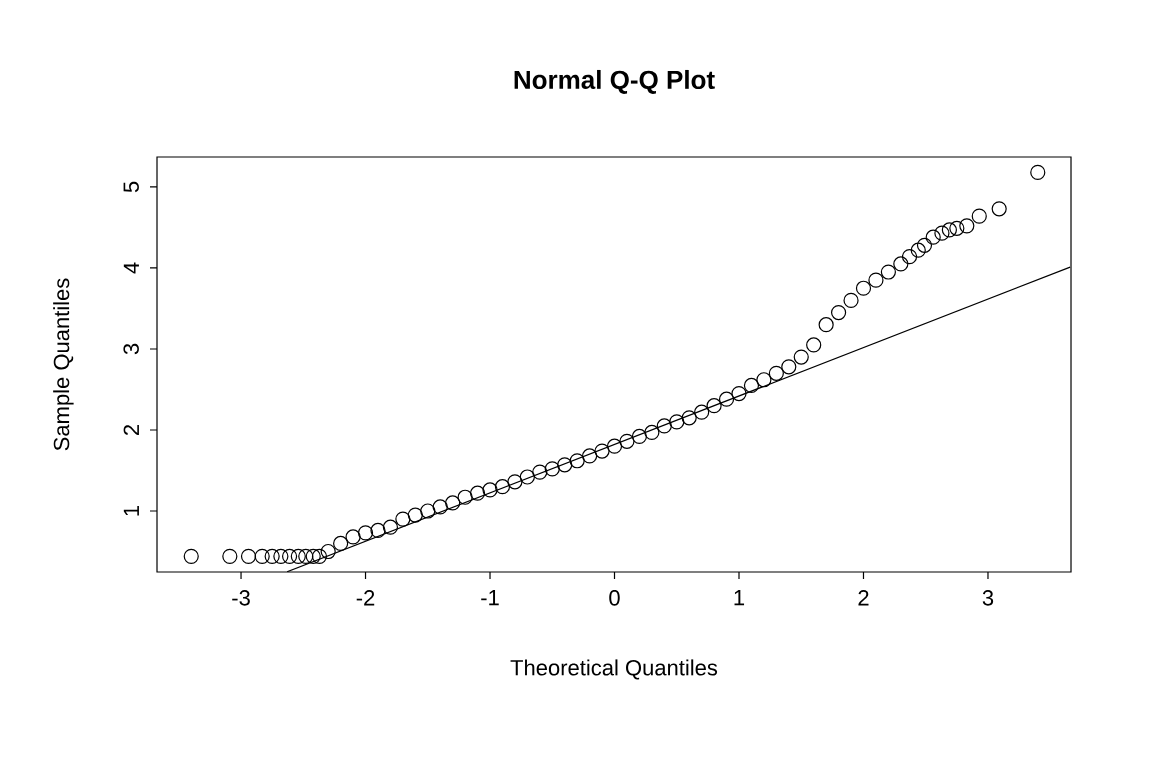  What do you see at coordinates (131, 510) in the screenshot?
I see `y-tick-label: 1` at bounding box center [131, 510].